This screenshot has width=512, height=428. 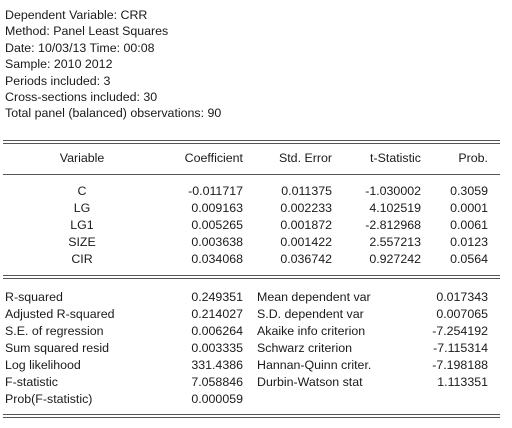 I want to click on t-statistic-value: 2.557213, so click(x=395, y=242).